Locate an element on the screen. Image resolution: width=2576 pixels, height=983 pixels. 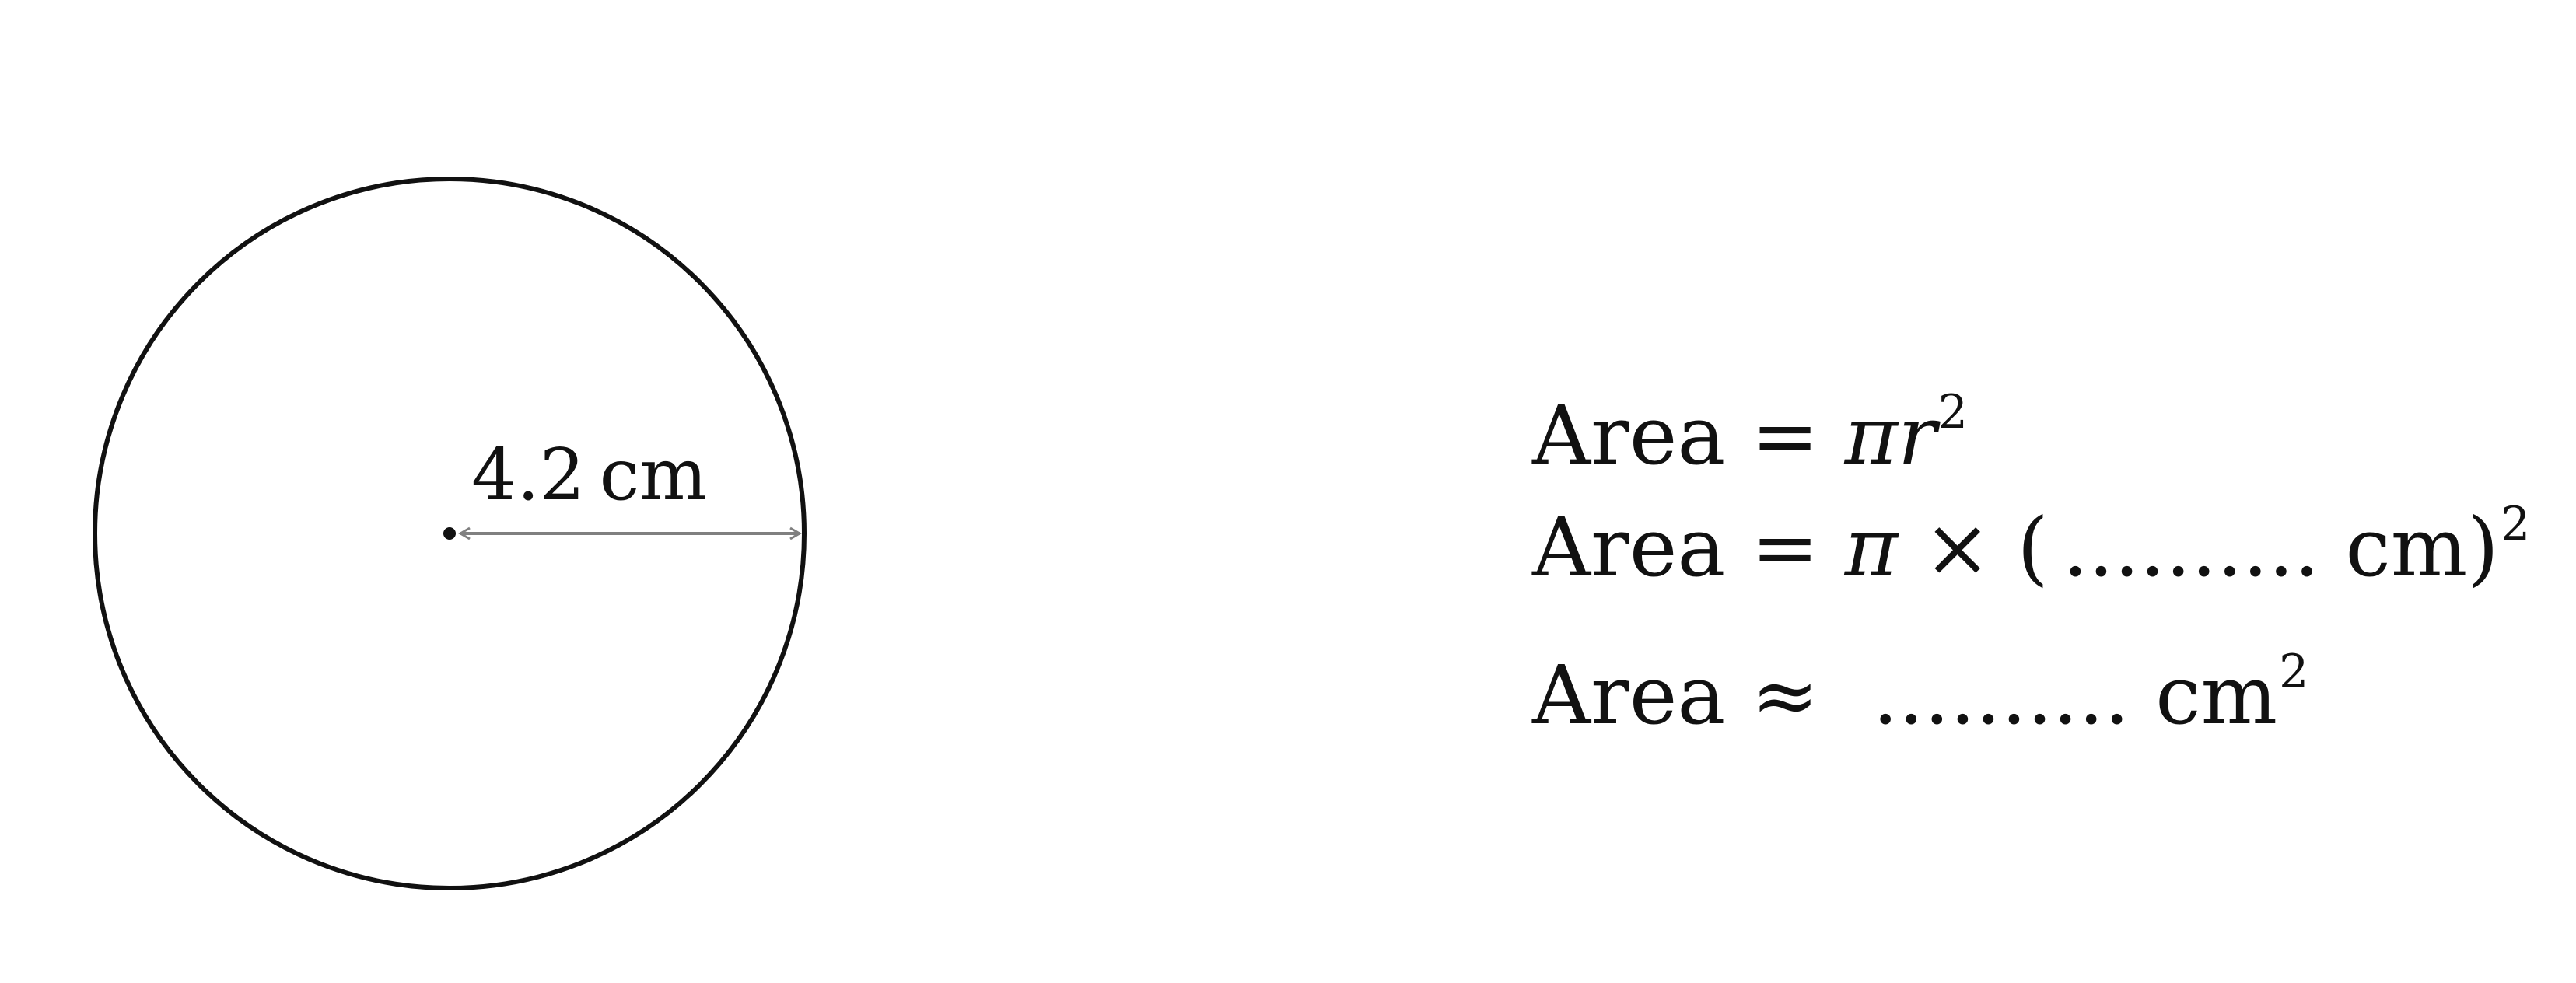
formula-area-substitution: Area = π × (.......... cm)2 is located at coordinates (2031, 547).